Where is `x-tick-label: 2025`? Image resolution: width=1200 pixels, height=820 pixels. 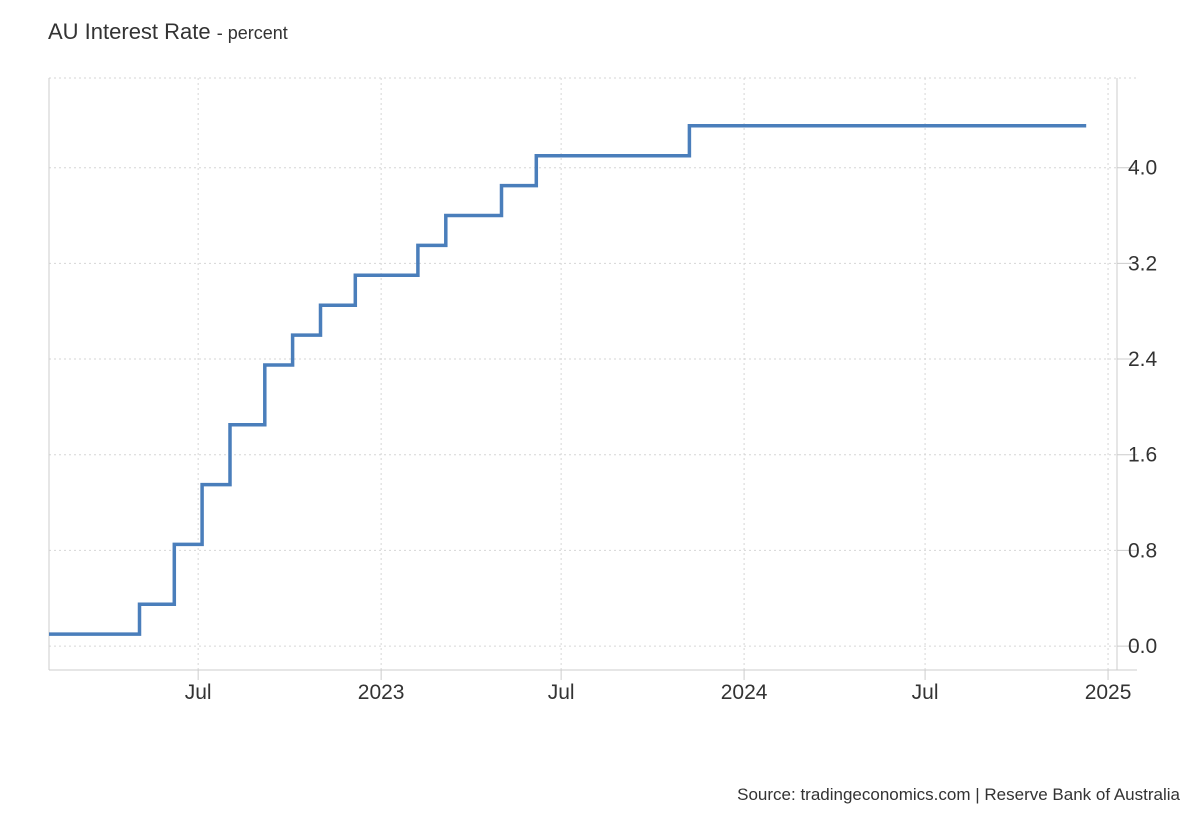
x-tick-label: 2025 is located at coordinates (1108, 692).